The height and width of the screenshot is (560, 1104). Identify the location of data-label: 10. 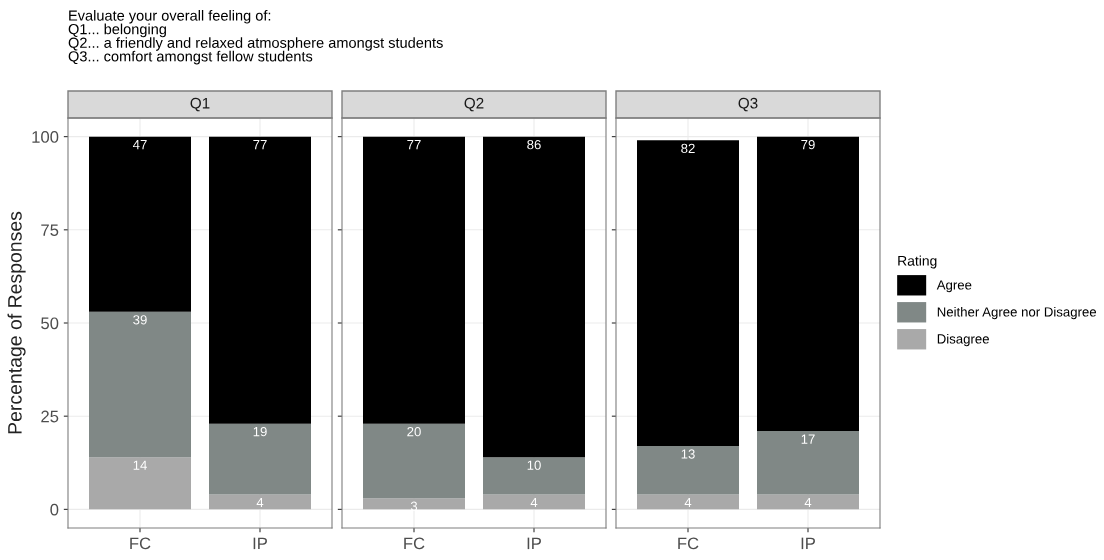
(534, 465).